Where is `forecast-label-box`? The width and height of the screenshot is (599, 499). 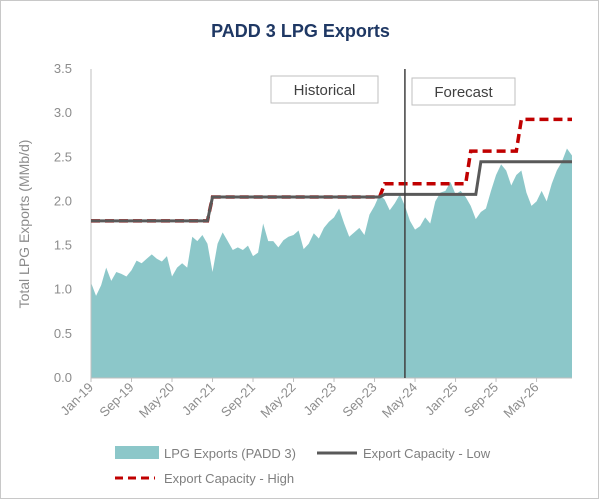 forecast-label-box is located at coordinates (463, 91).